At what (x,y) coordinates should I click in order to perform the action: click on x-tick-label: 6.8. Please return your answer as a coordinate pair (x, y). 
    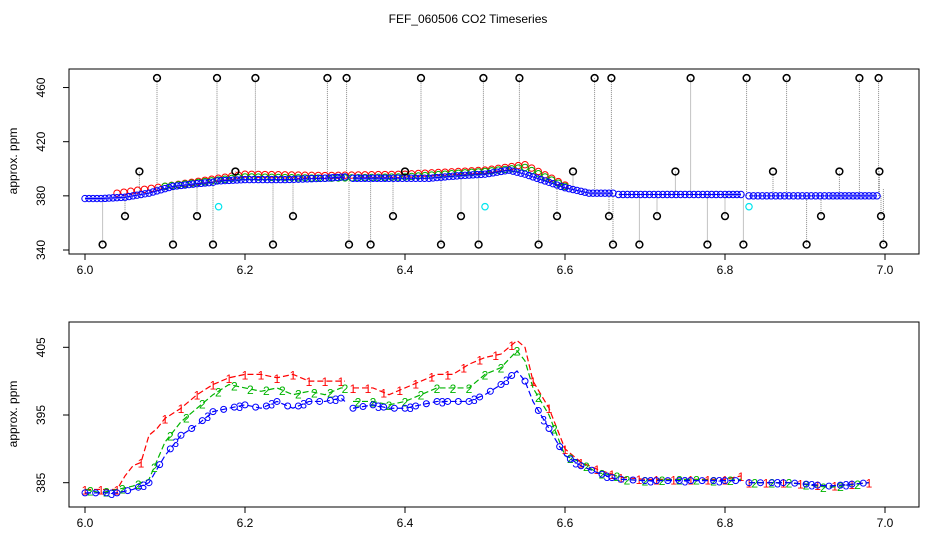
    Looking at the image, I should click on (725, 523).